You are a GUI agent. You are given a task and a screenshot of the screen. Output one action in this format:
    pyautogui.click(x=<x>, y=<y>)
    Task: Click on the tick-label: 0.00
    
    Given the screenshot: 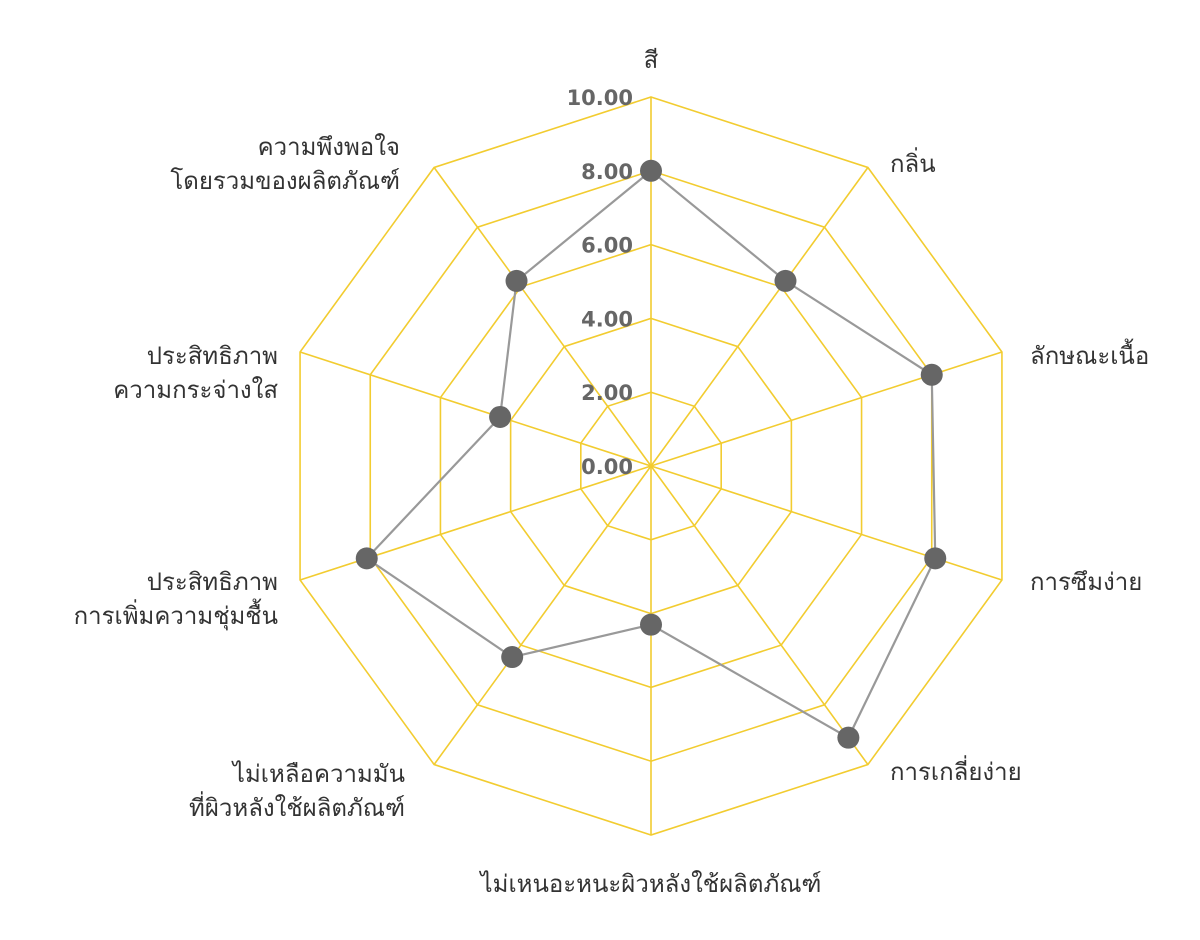 What is the action you would take?
    pyautogui.click(x=607, y=467)
    